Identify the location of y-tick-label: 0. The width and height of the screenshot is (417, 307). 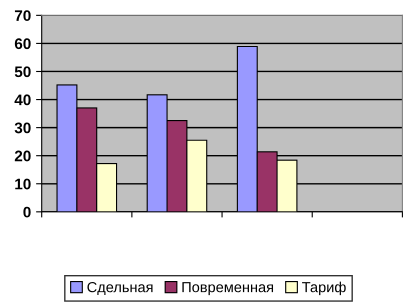
(27, 212).